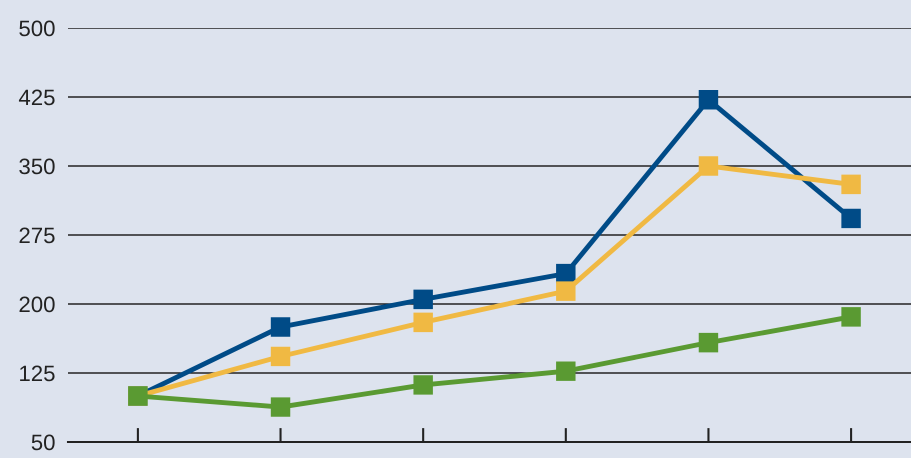 Image resolution: width=911 pixels, height=458 pixels. I want to click on y-tick-label: 50, so click(43, 442).